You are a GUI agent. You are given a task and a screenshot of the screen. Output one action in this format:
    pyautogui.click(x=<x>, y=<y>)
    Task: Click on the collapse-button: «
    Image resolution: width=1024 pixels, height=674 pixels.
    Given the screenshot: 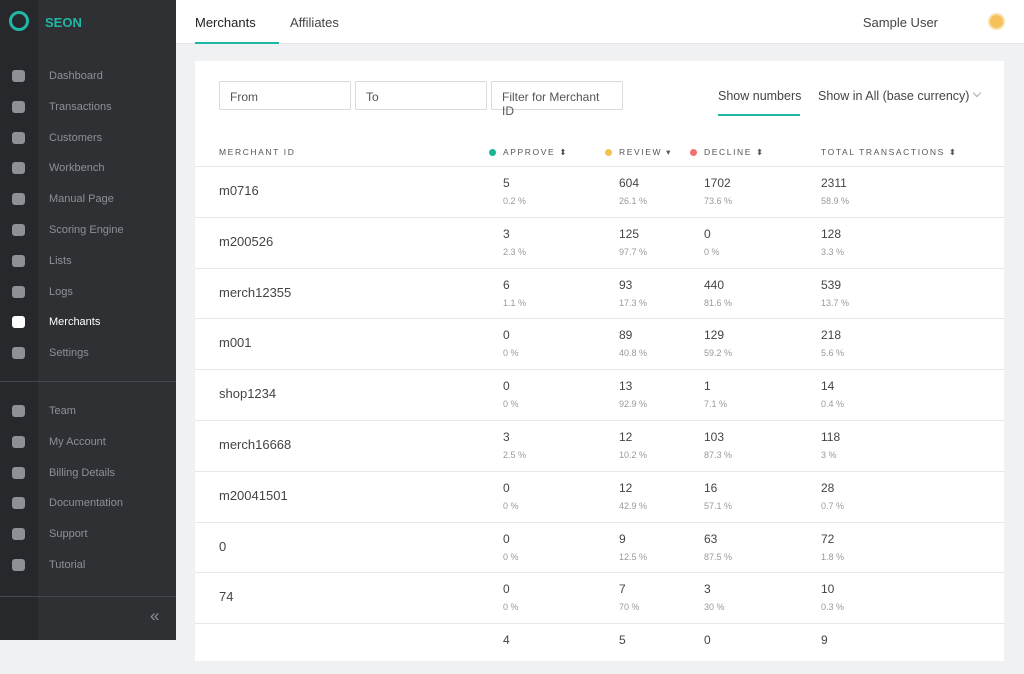 What is the action you would take?
    pyautogui.click(x=155, y=615)
    